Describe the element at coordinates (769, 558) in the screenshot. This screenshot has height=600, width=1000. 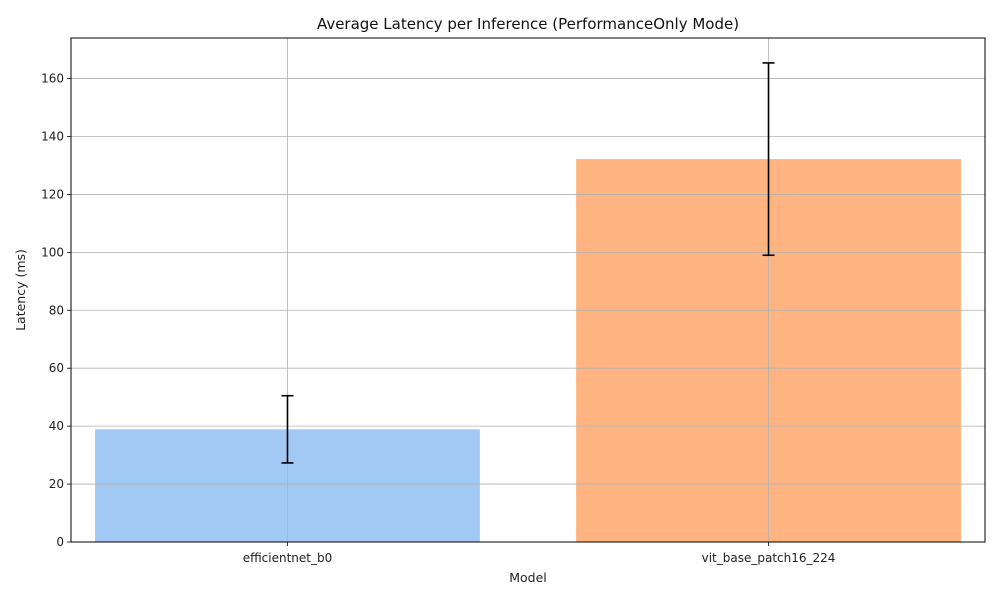
I see `x-tick-label-vit_base_patch16_224: vit_base_patch16_224` at that location.